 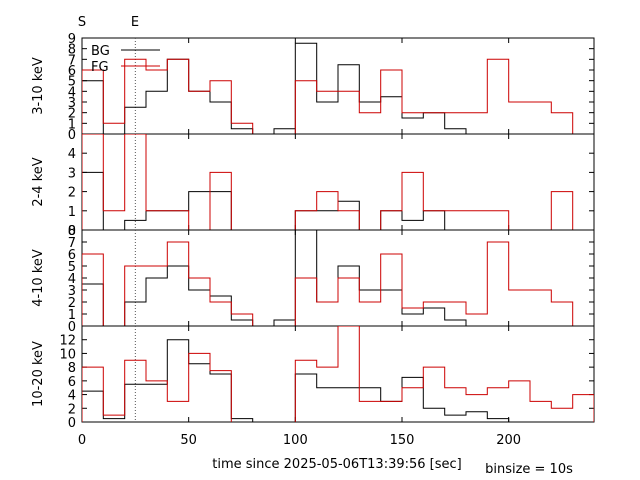 I want to click on legend-label-bg: BG, so click(x=100, y=51).